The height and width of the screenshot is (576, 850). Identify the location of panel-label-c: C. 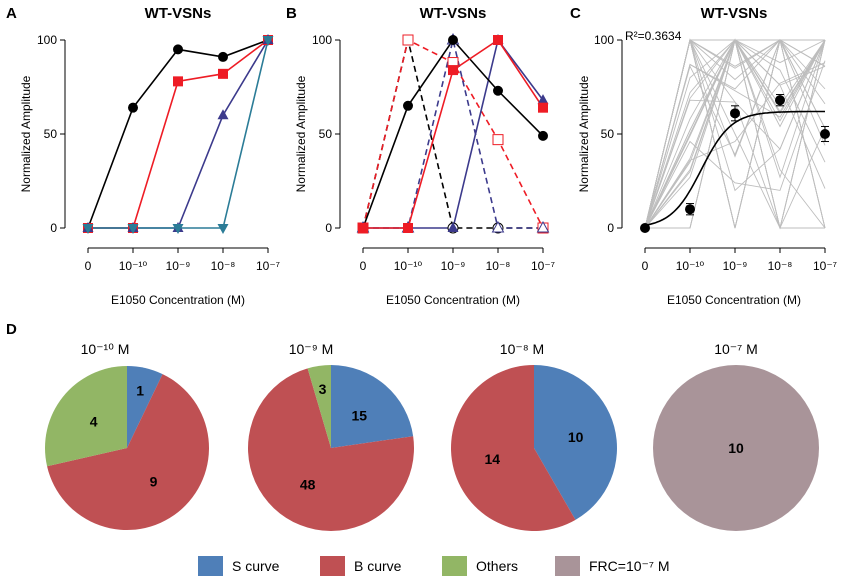
(575, 13).